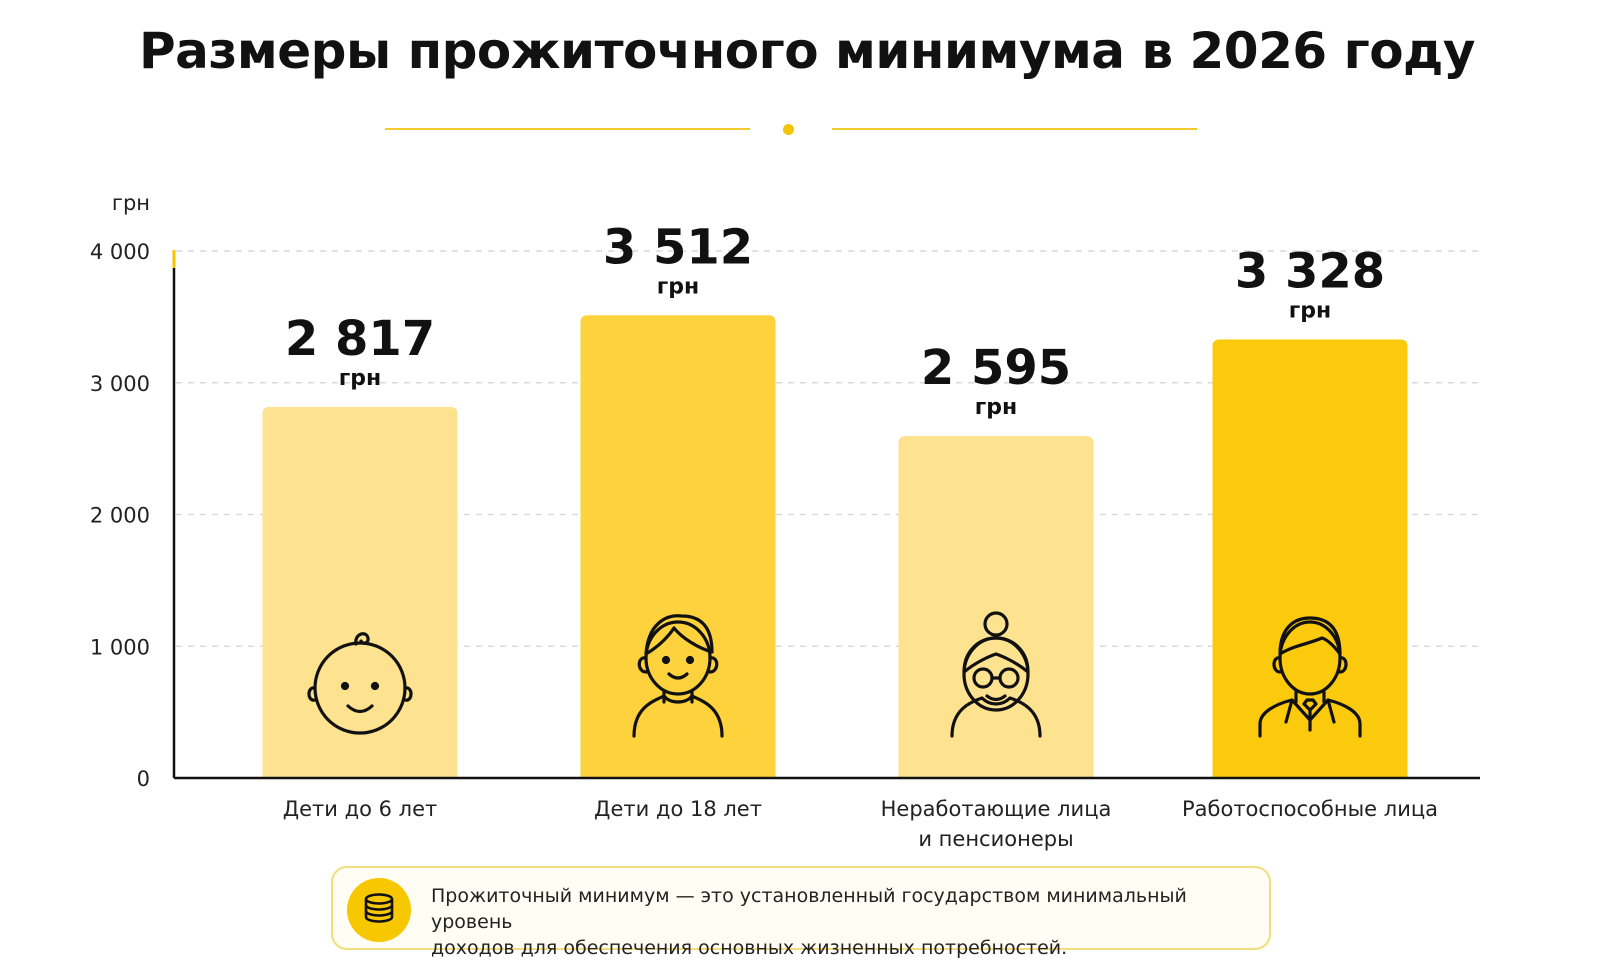 The image size is (1614, 974). Describe the element at coordinates (678, 809) in the screenshot. I see `x-category-label: Дети до 18 лет` at that location.